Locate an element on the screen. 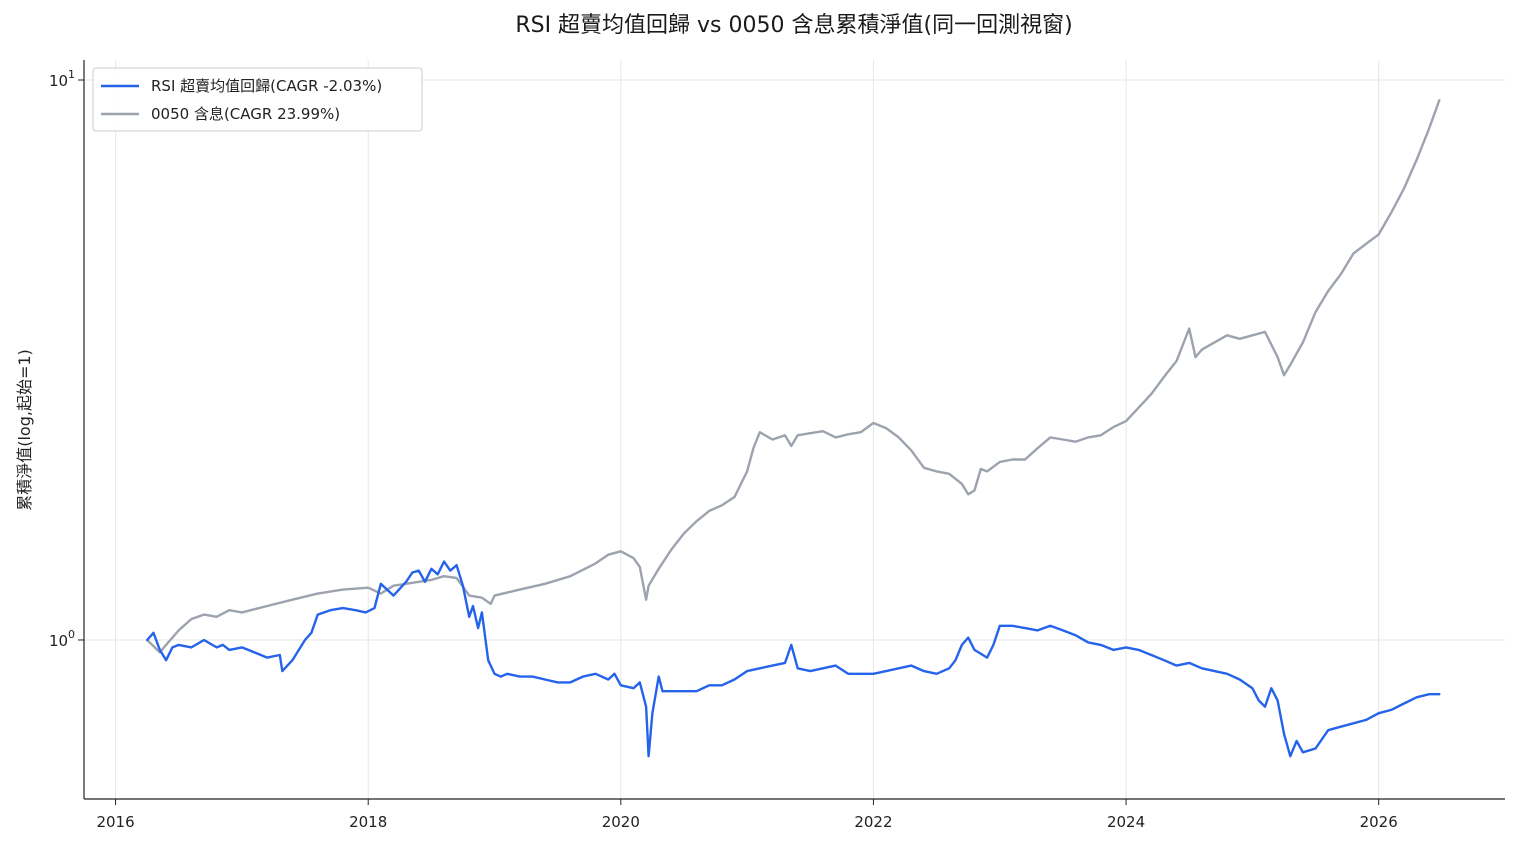 Image resolution: width=1516 pixels, height=844 pixels. x-tick-label: 2016 is located at coordinates (115, 822).